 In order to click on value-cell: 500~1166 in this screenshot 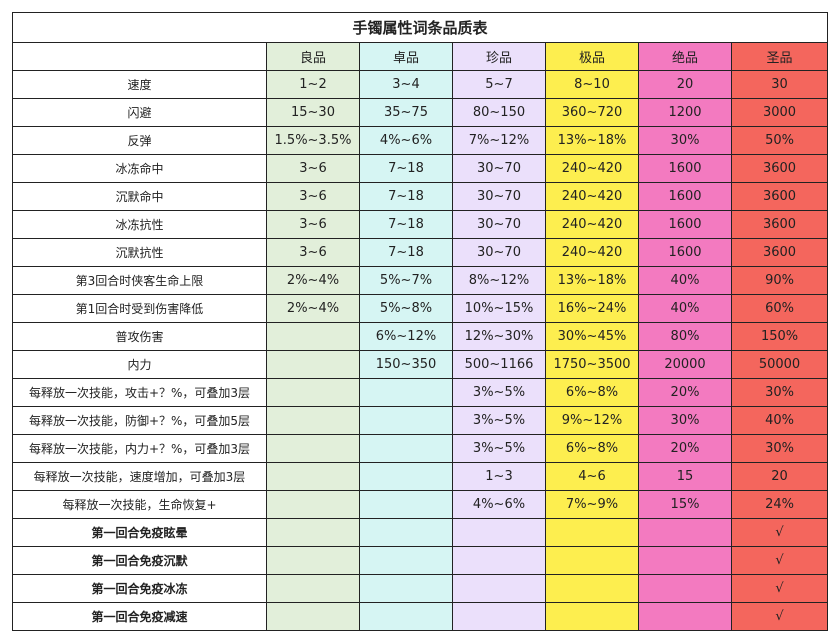, I will do `click(499, 364)`.